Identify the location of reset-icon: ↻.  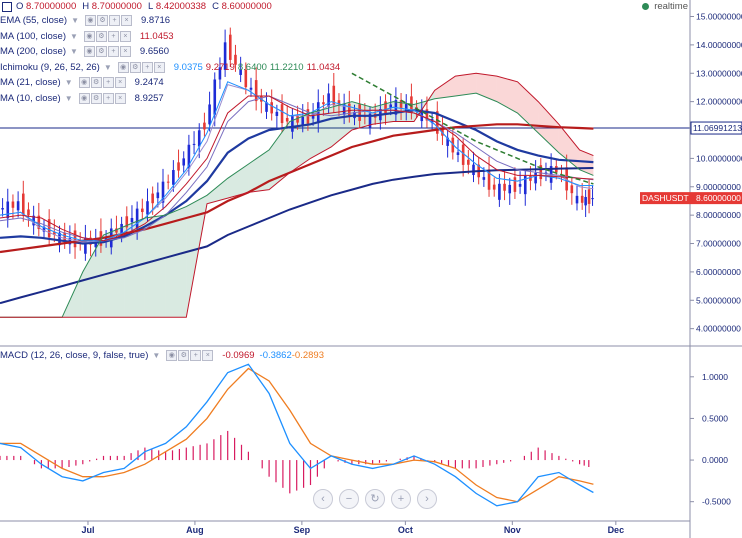
(375, 499).